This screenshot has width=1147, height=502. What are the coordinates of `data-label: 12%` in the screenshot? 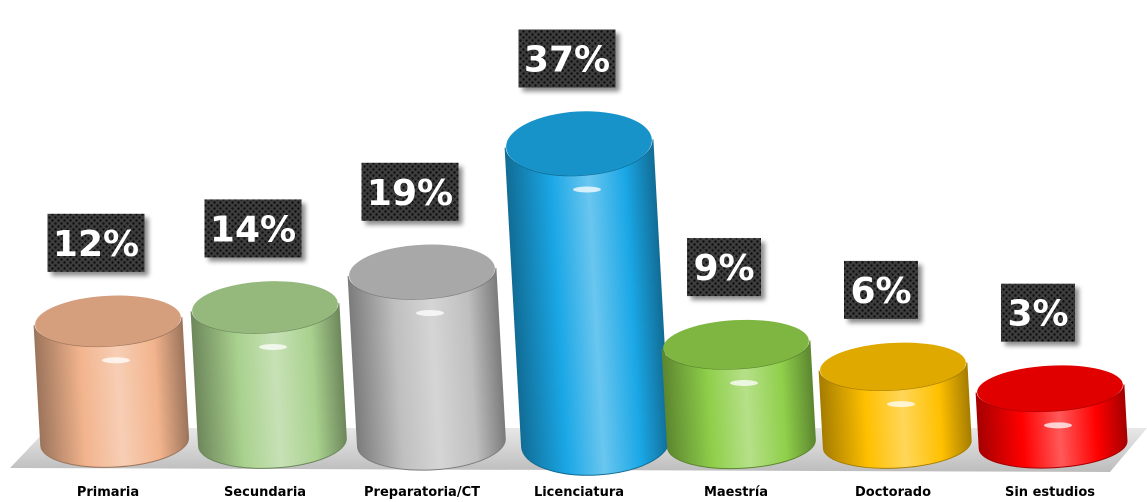 It's located at (96, 244).